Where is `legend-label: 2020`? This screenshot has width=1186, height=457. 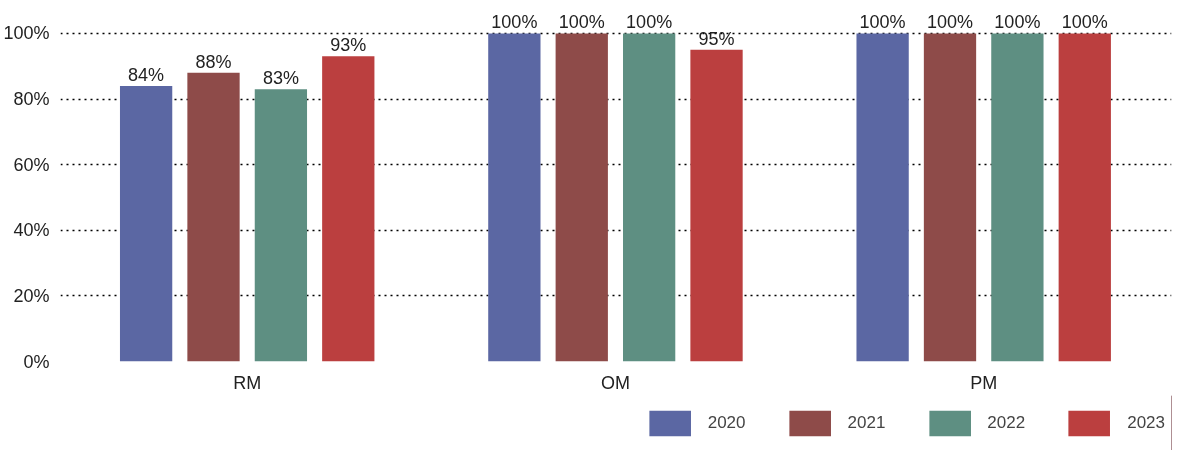
legend-label: 2020 is located at coordinates (726, 422).